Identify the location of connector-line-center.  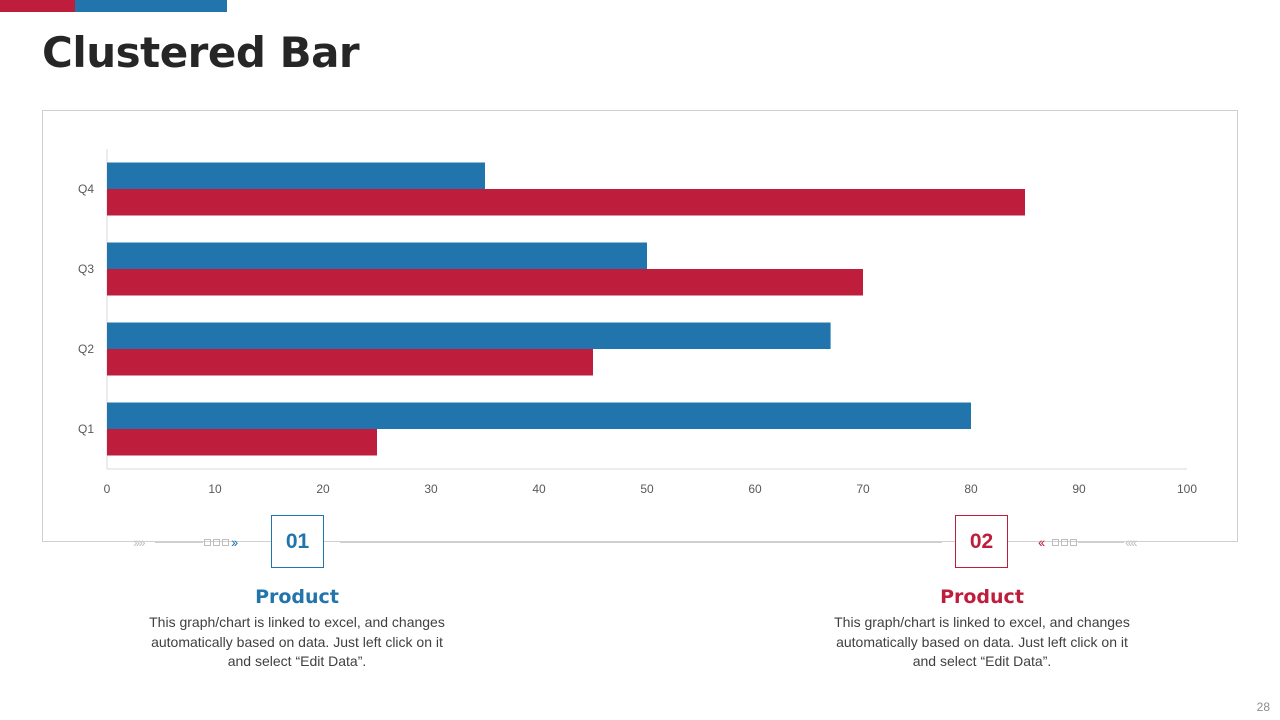
(641, 542).